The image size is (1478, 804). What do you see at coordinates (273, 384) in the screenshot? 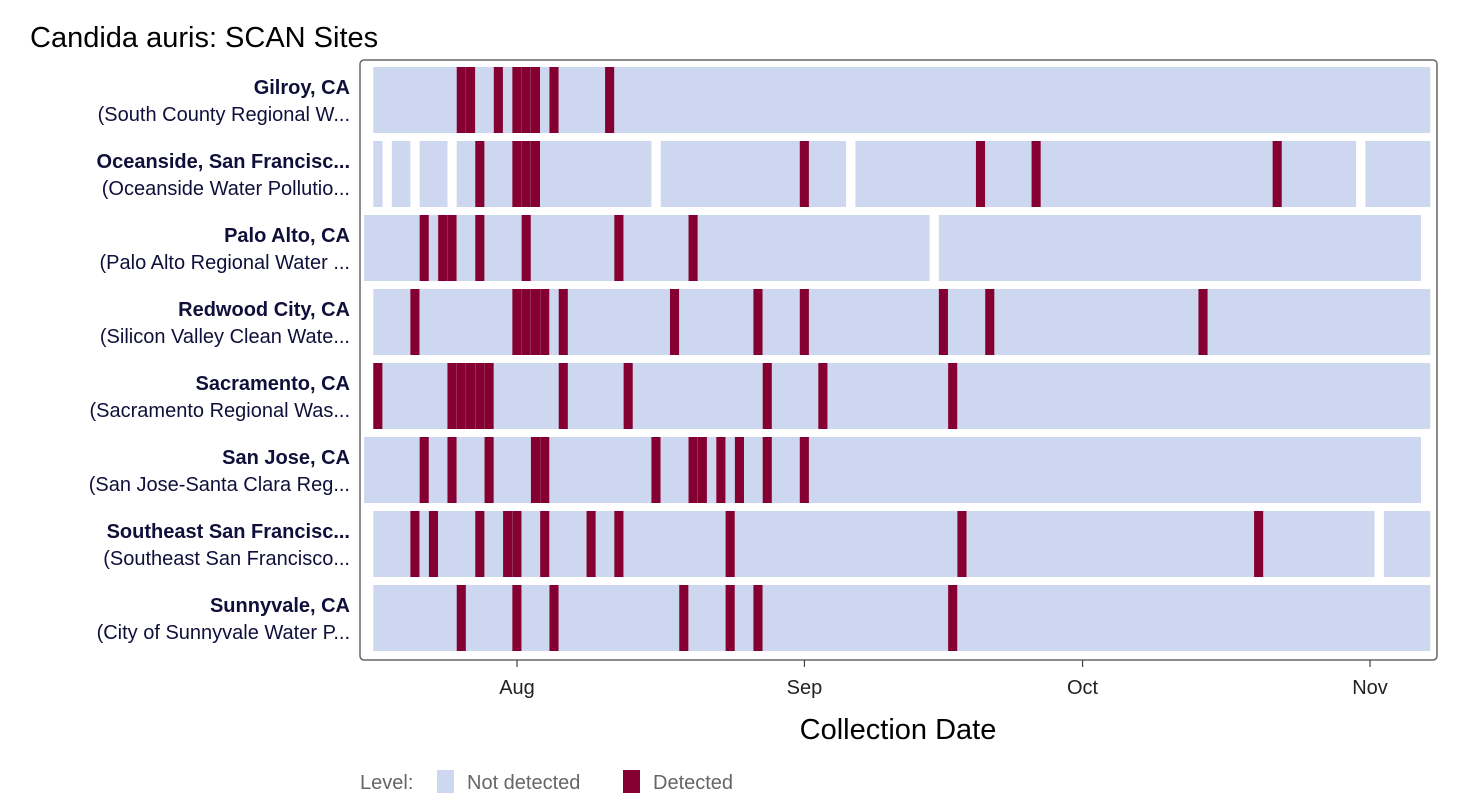
I see `site-name-label: Sacramento, CA` at bounding box center [273, 384].